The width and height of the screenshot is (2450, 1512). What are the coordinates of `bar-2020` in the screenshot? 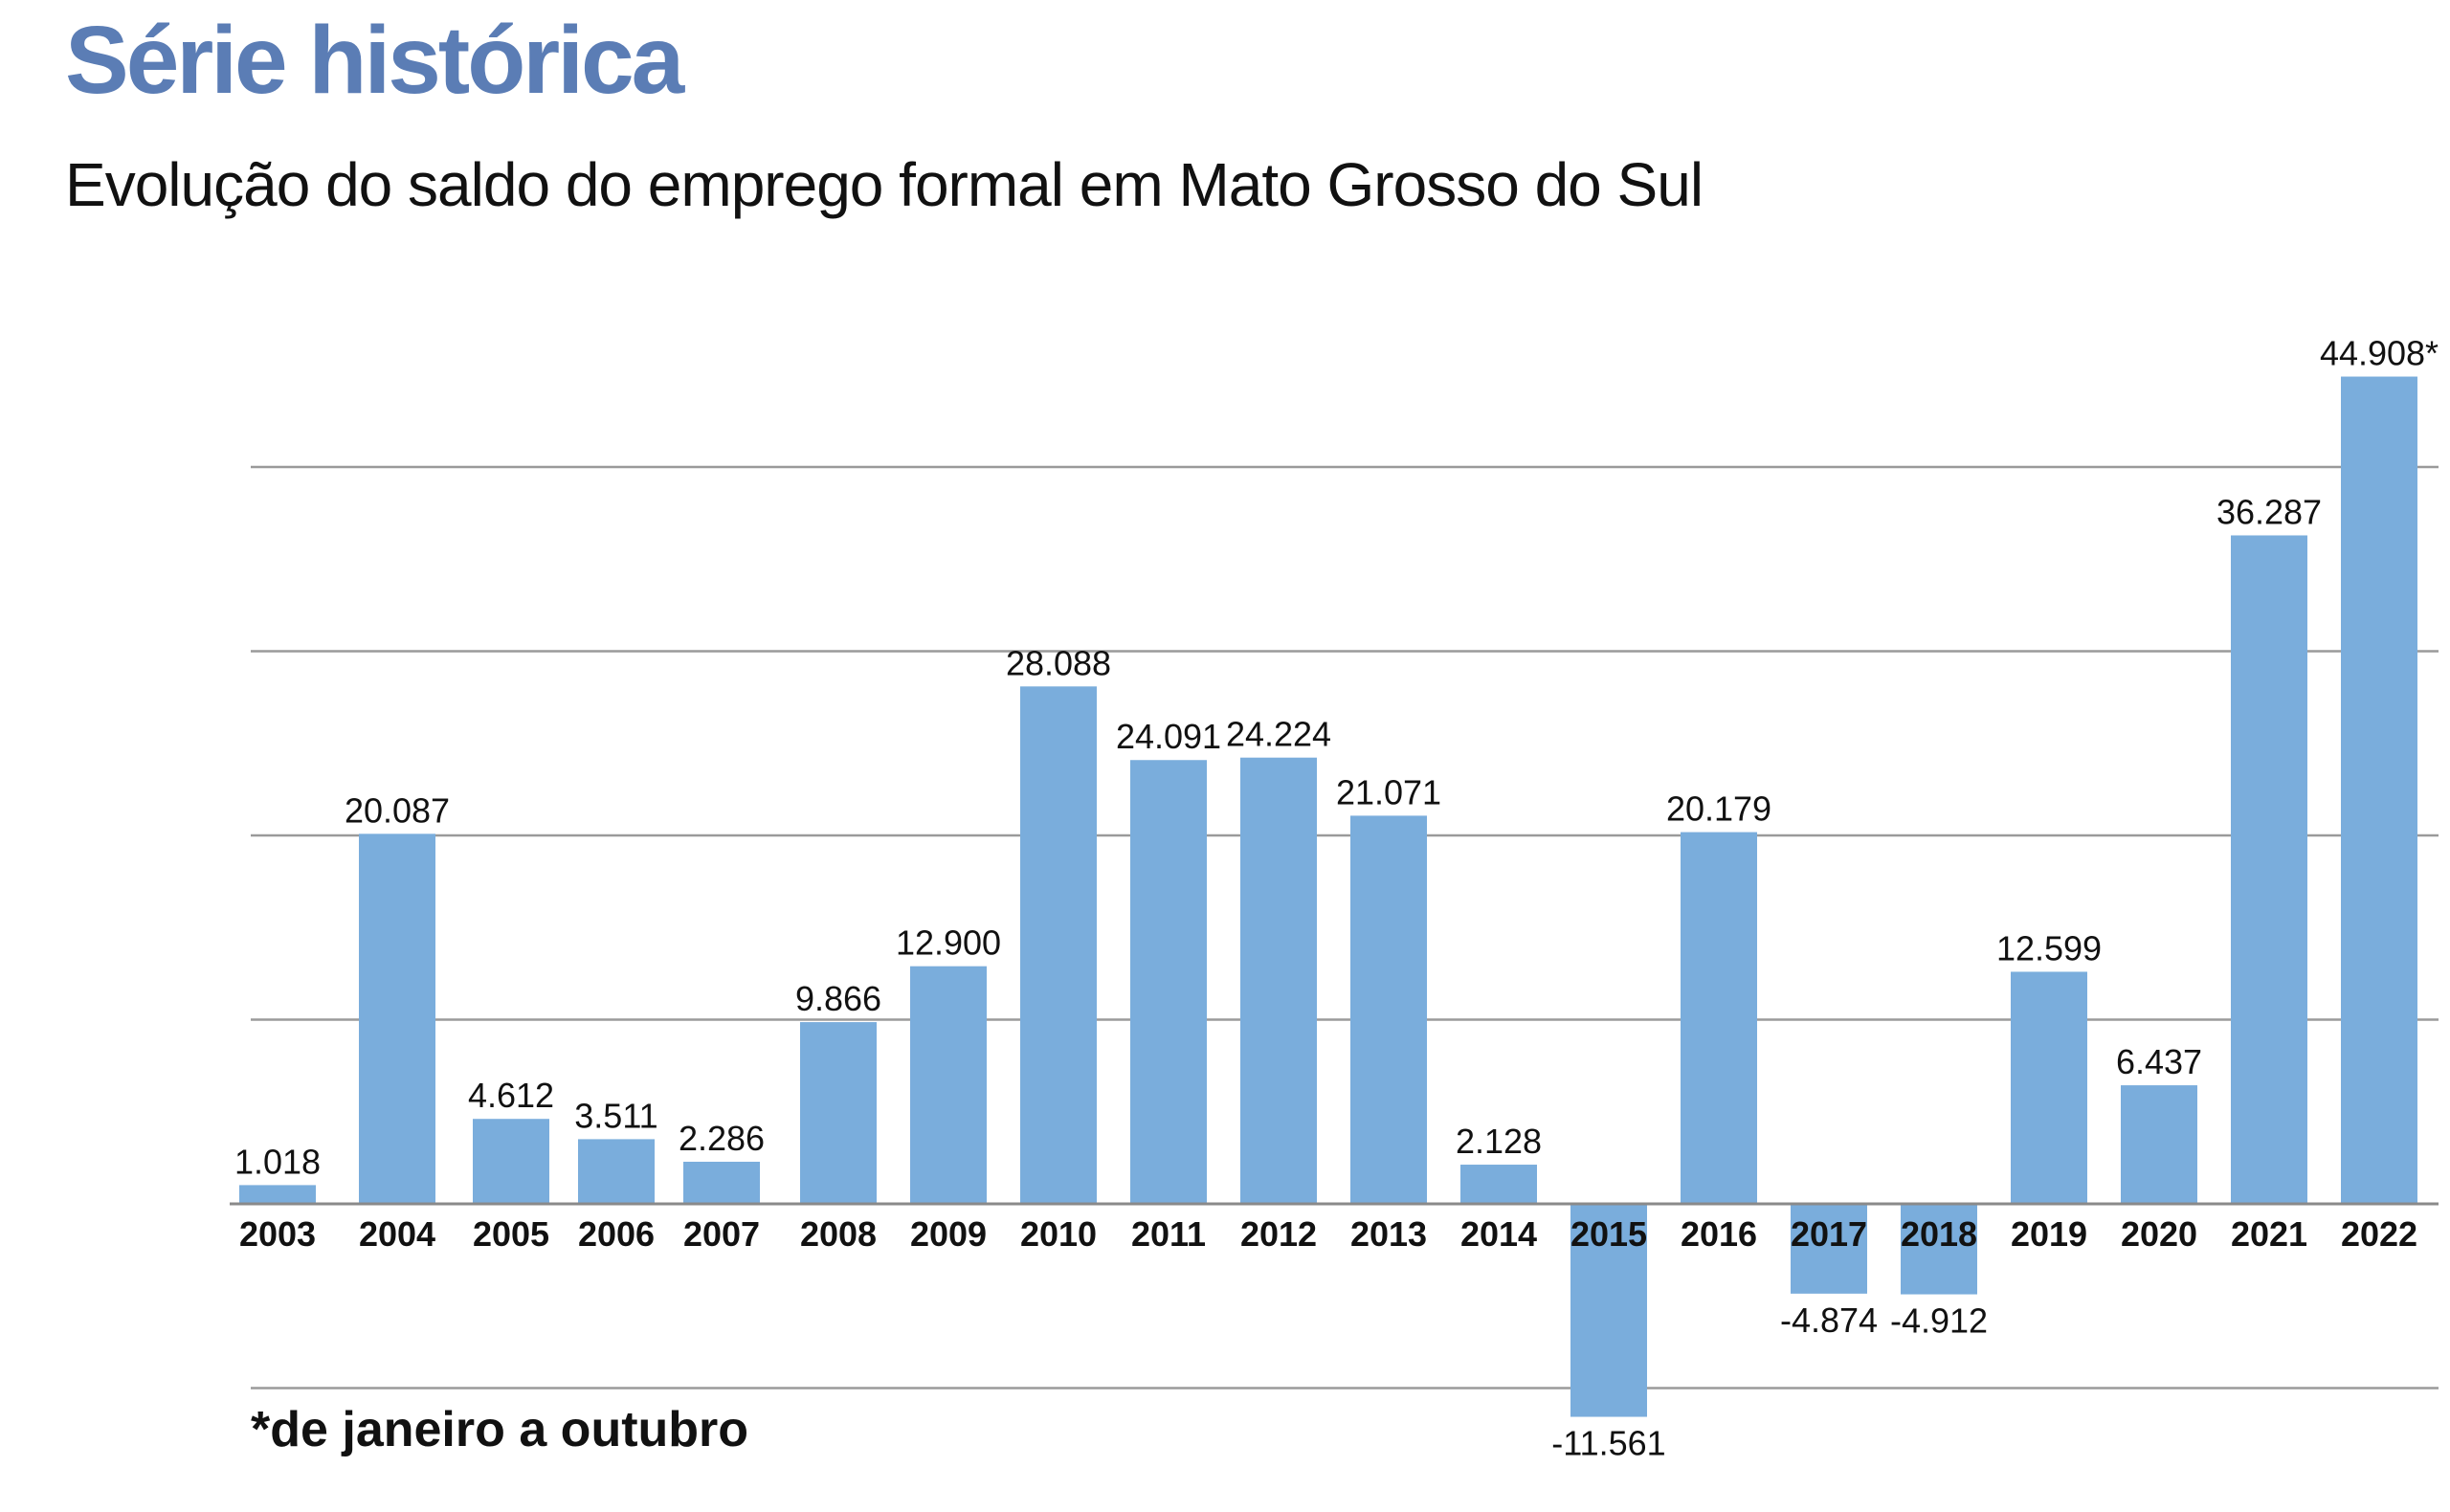 It's located at (2159, 1144).